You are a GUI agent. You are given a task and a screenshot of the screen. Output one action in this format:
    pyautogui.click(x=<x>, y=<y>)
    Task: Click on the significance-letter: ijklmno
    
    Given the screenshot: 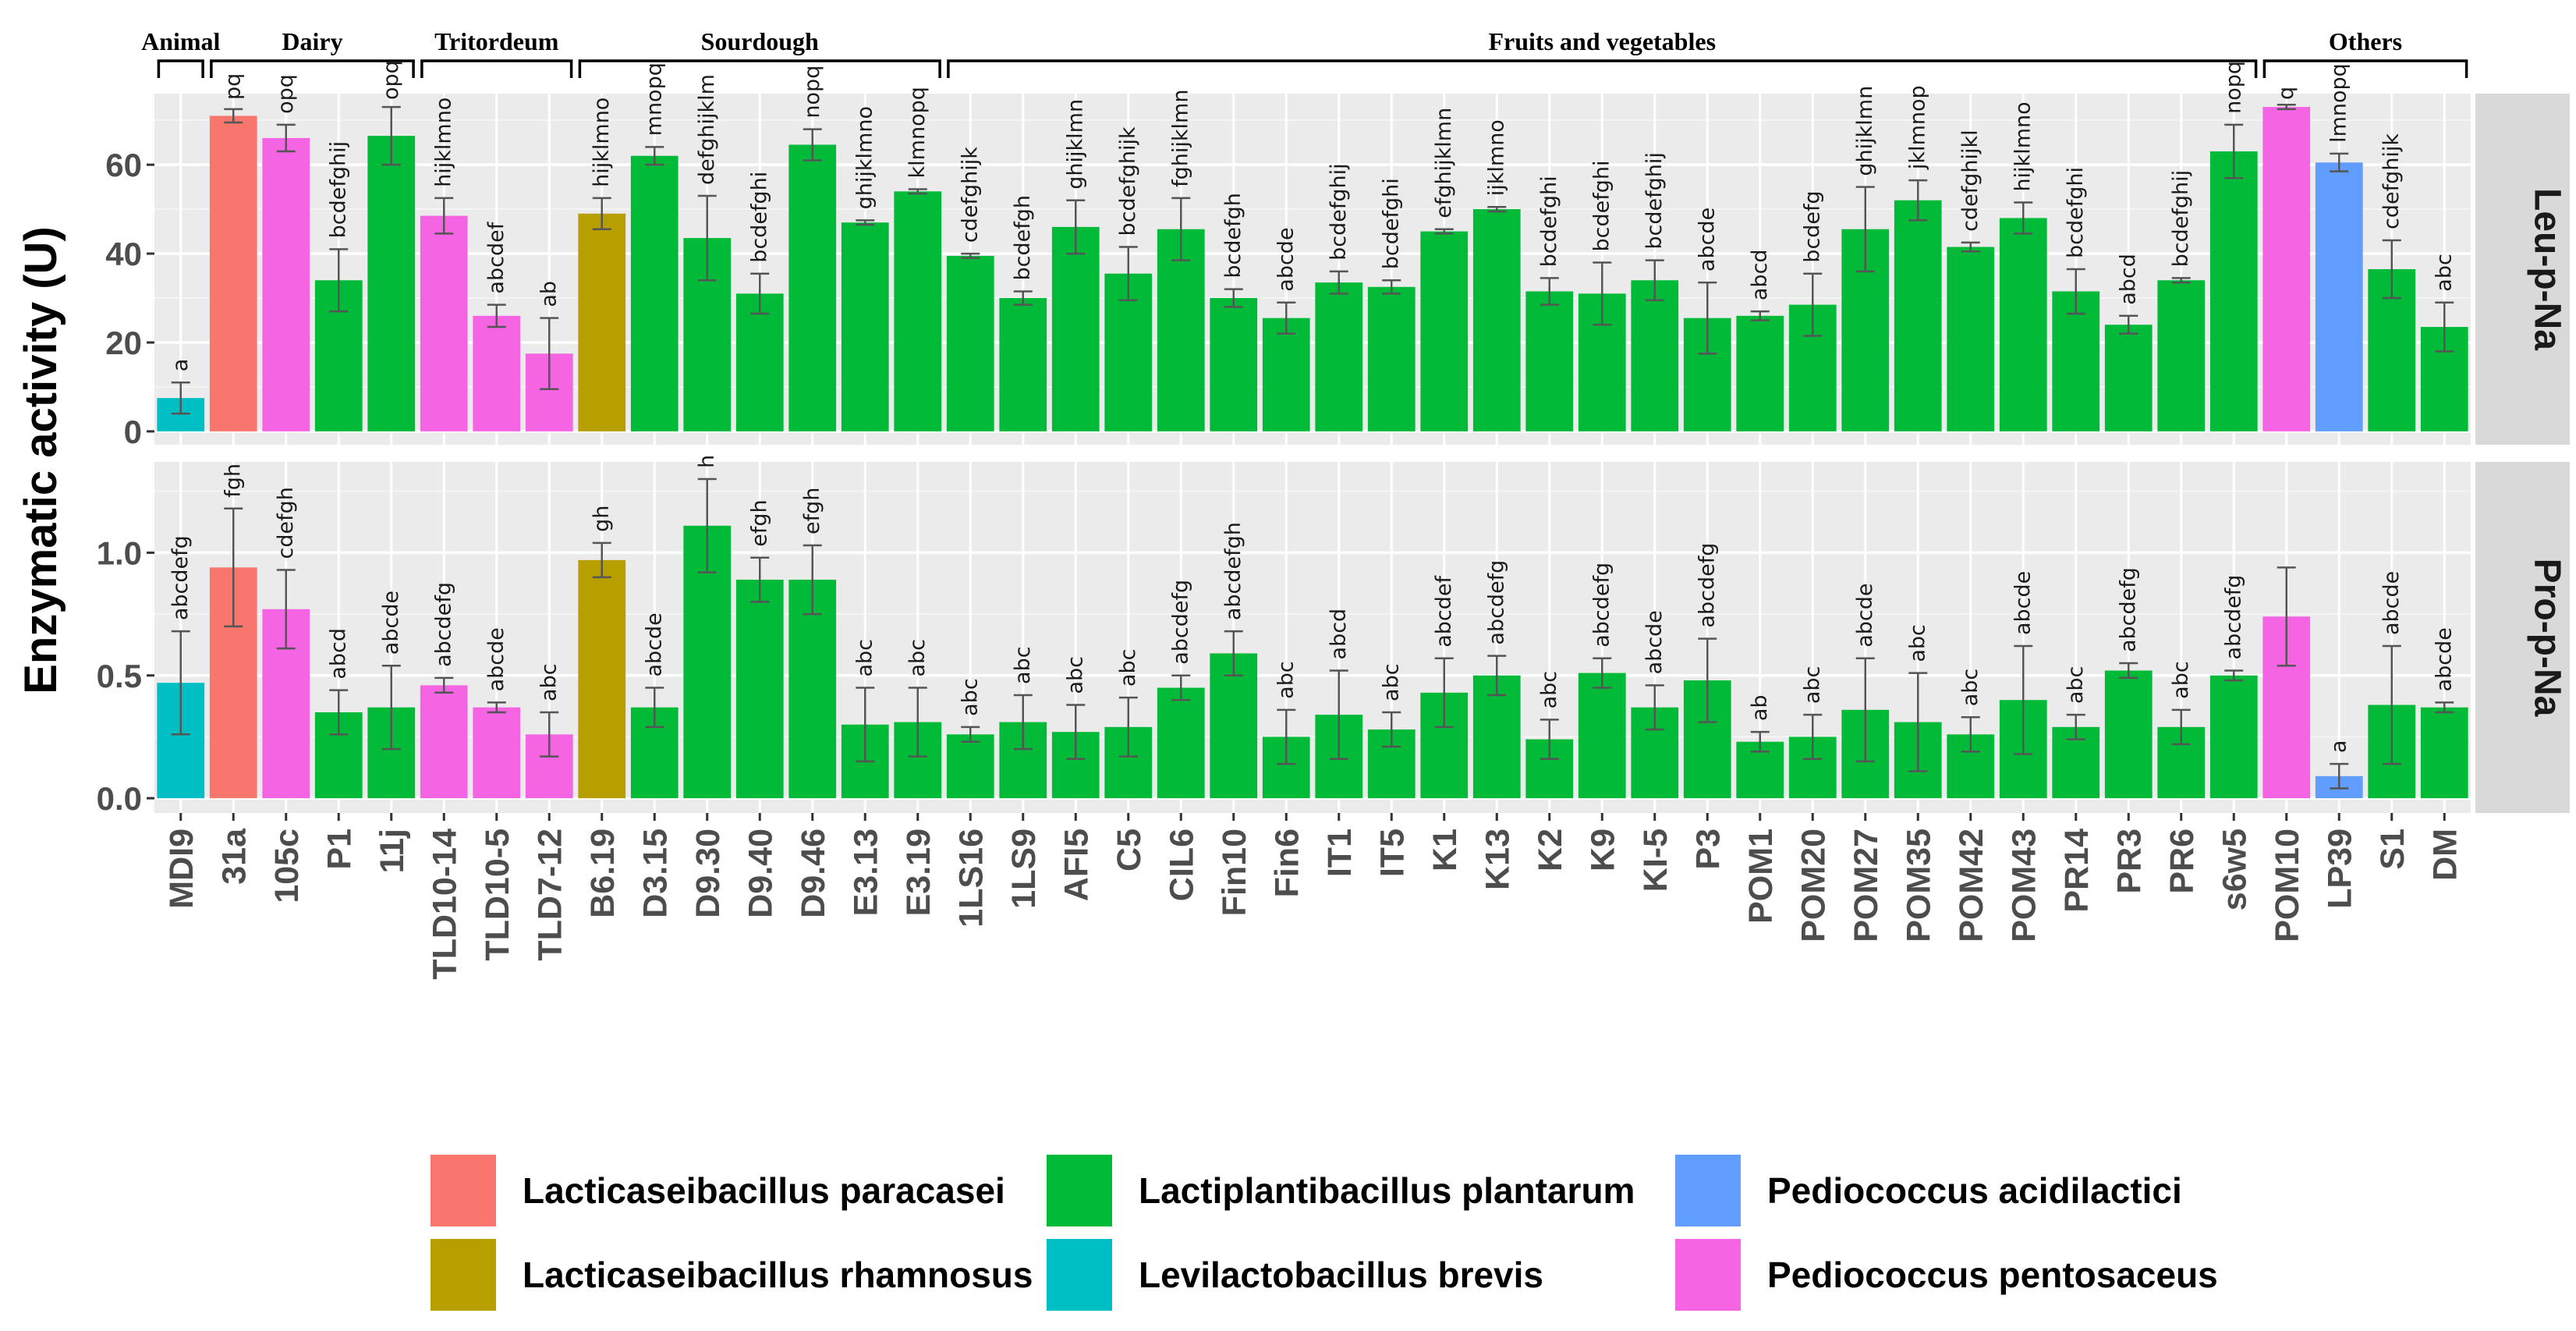 What is the action you would take?
    pyautogui.click(x=1496, y=157)
    